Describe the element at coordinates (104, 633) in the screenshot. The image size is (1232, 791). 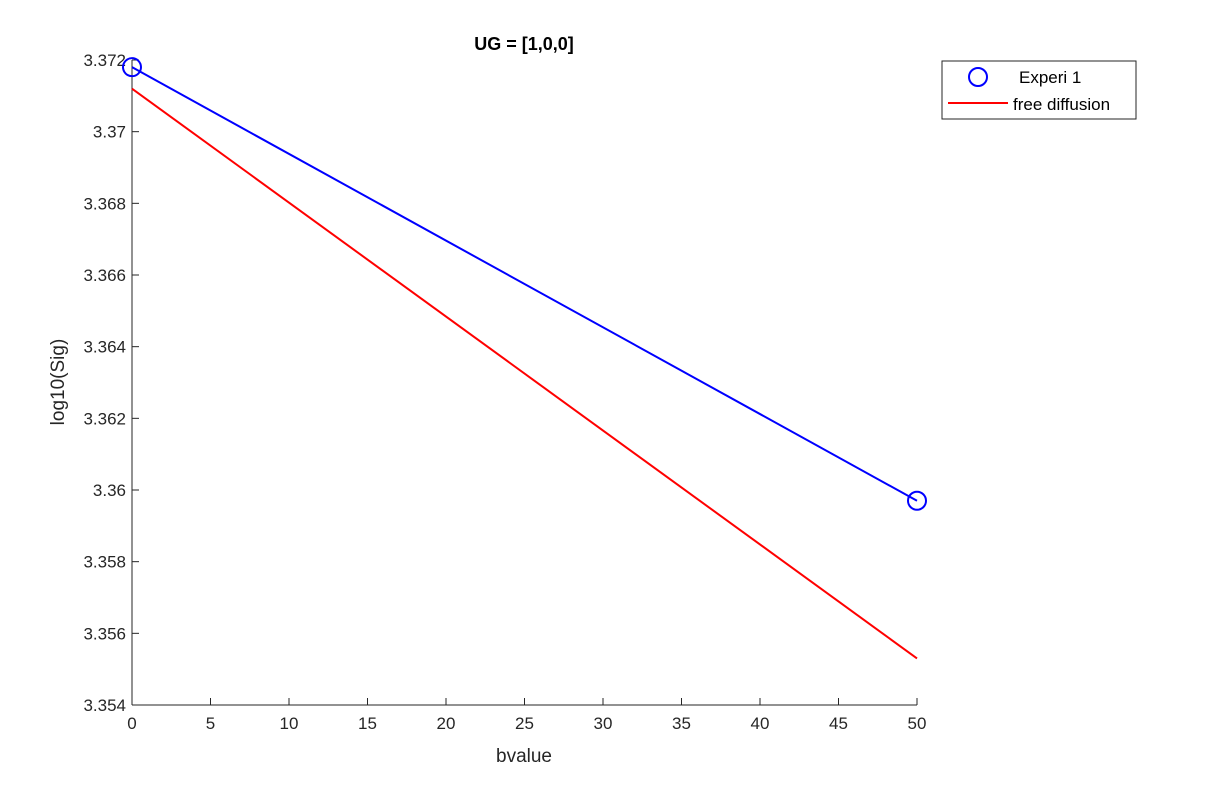
I see `y-tick-label: 3.356` at that location.